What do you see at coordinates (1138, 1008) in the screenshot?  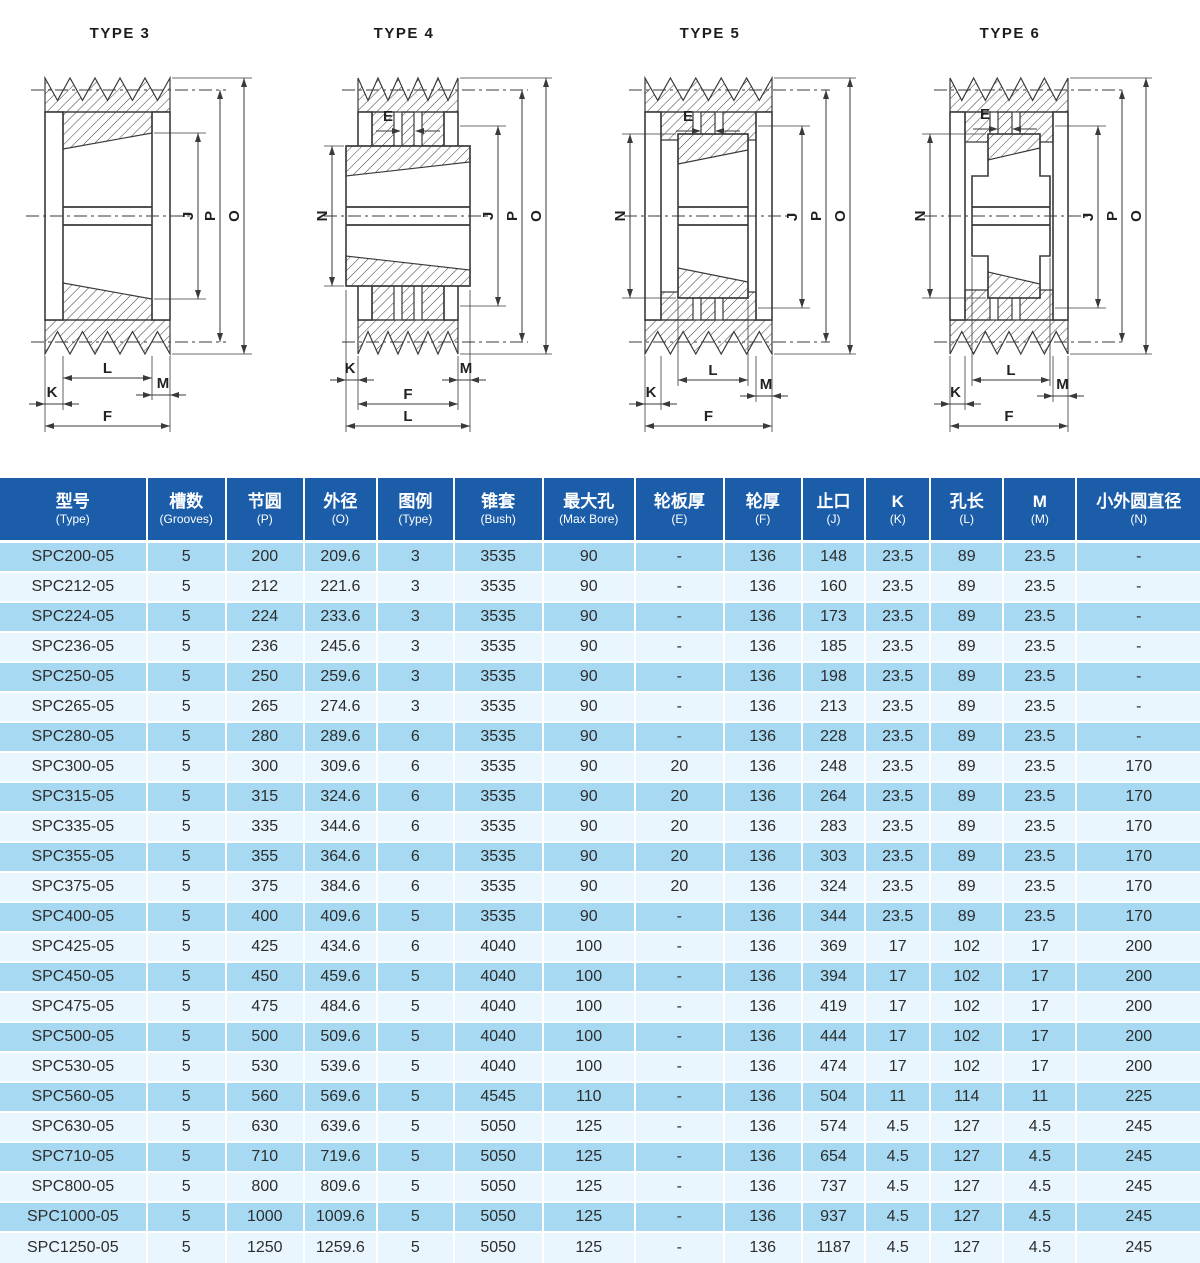 I see `table-cell: 200` at bounding box center [1138, 1008].